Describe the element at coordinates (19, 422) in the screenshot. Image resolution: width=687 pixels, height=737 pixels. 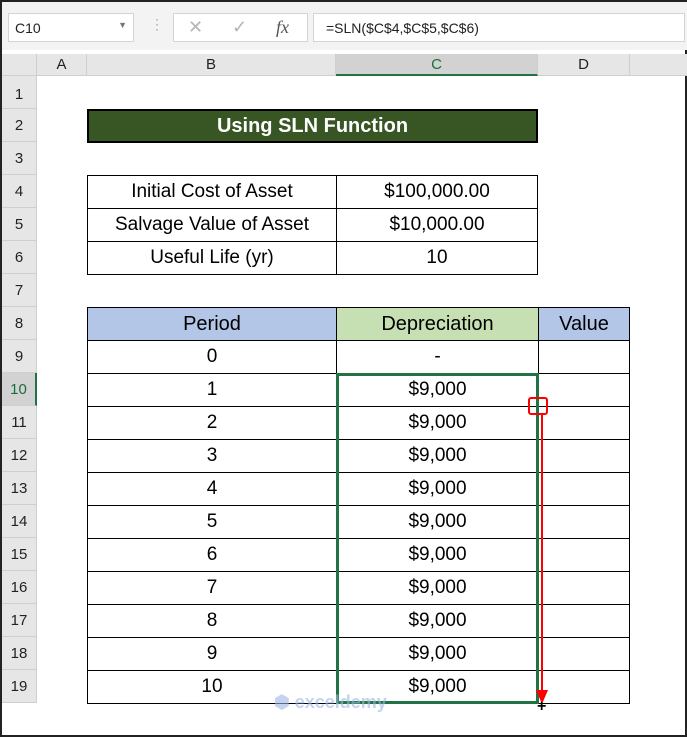
I see `row-header-11: 11` at that location.